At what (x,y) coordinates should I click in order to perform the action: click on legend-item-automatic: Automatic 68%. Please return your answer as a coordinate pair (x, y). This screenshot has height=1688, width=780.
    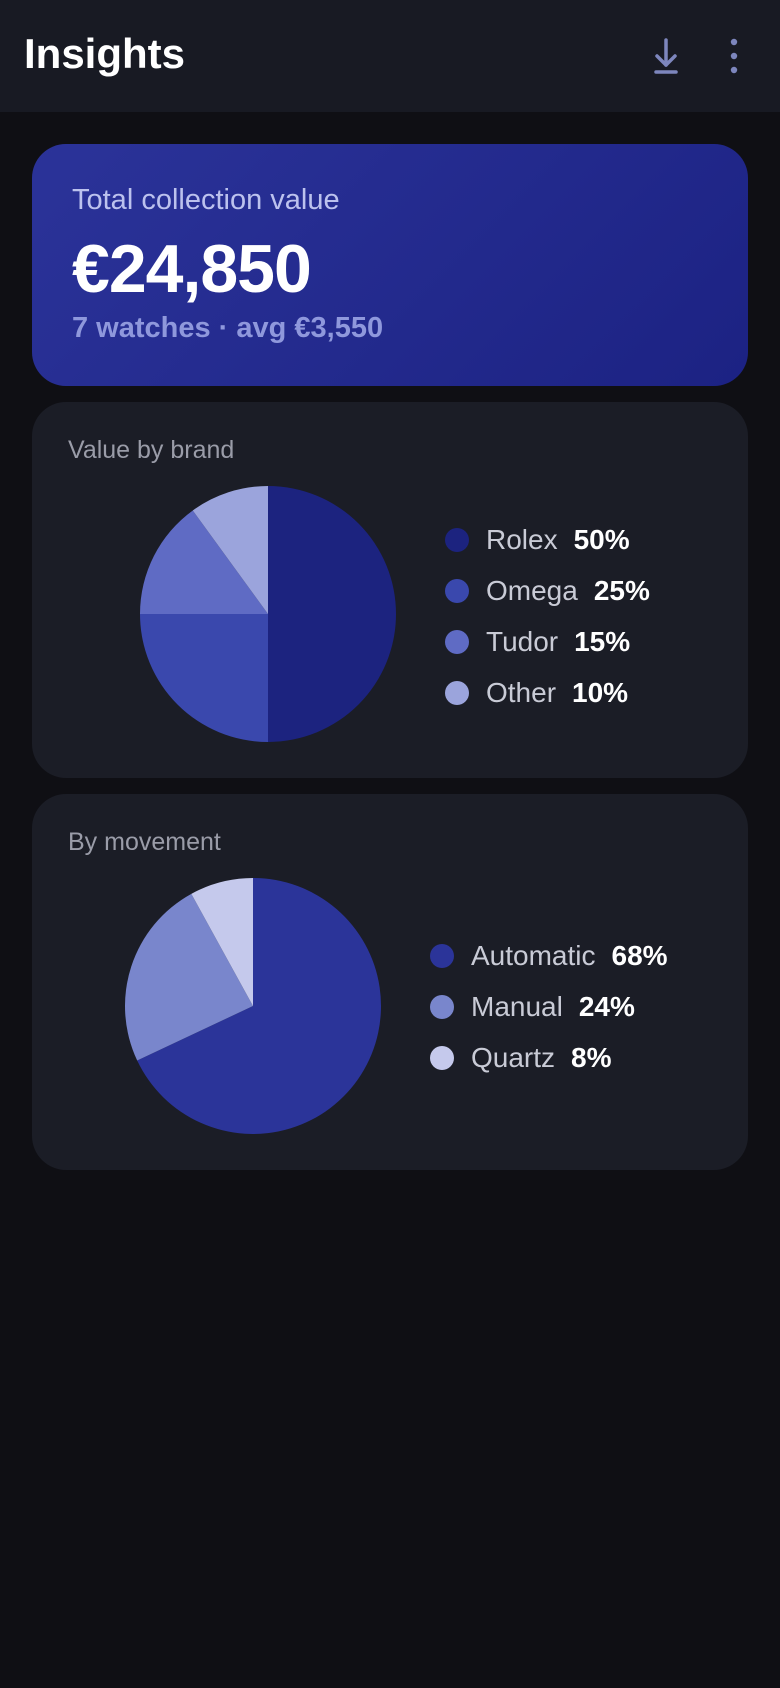
    Looking at the image, I should click on (549, 955).